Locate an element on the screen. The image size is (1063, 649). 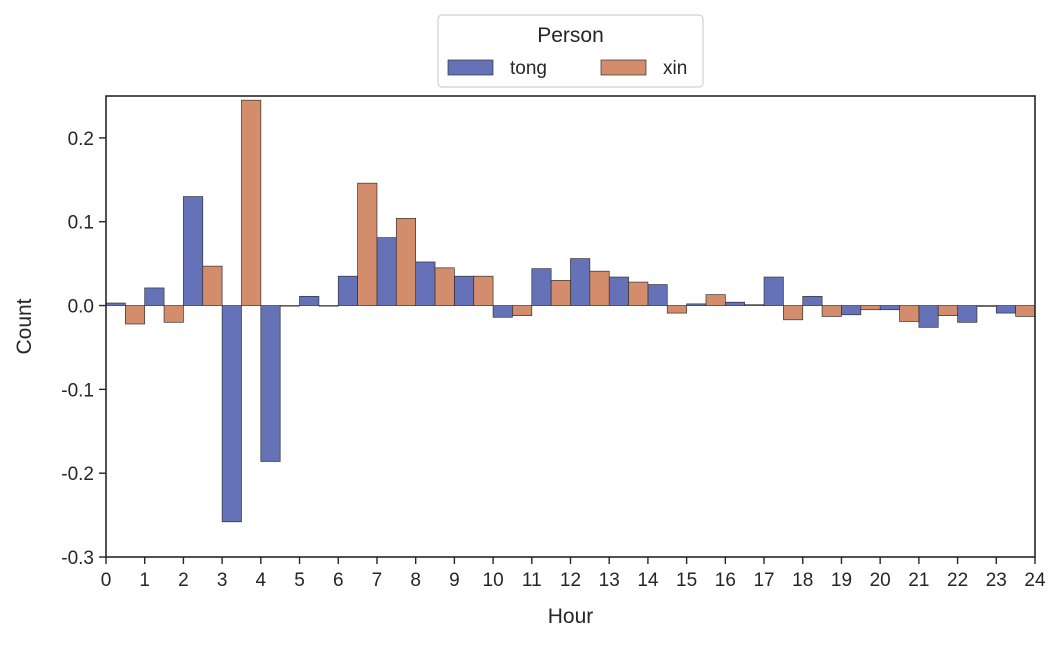
y-tick-label-5: 0.2 is located at coordinates (81, 139).